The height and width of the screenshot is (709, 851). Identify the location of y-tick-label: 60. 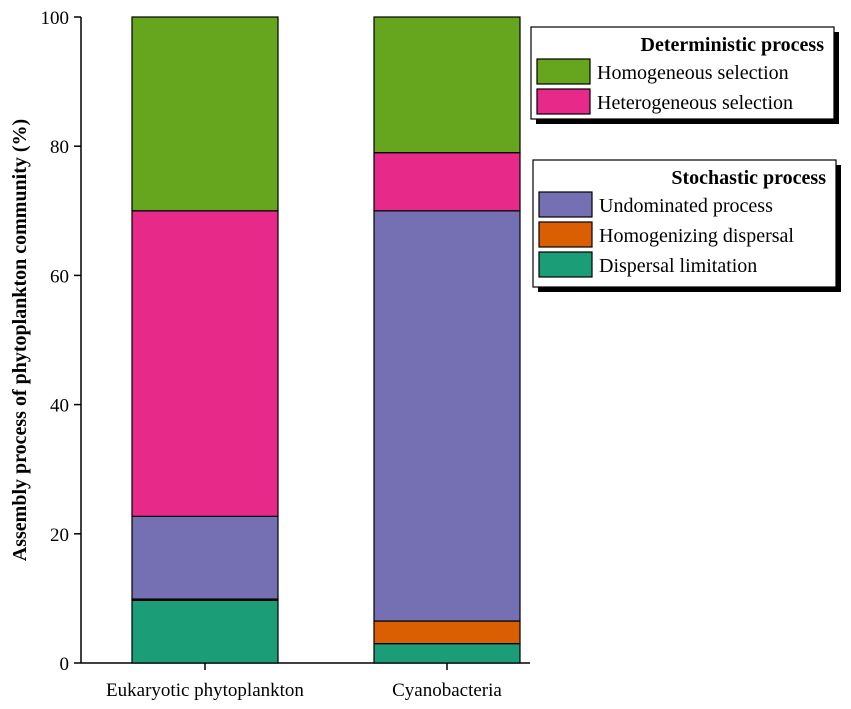
(59, 276).